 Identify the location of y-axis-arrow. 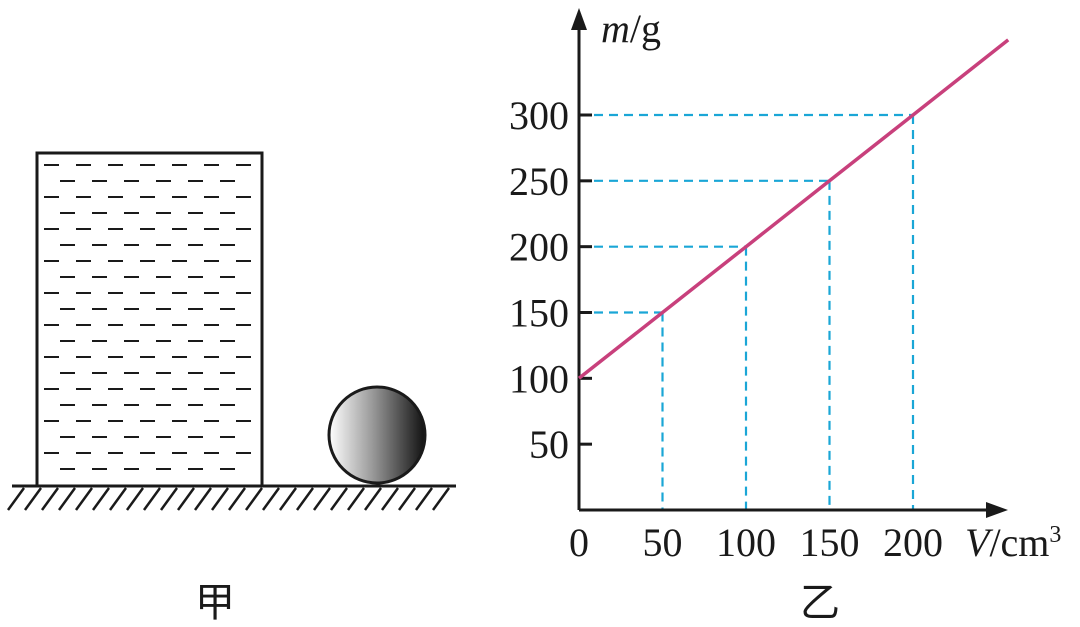
(579, 19).